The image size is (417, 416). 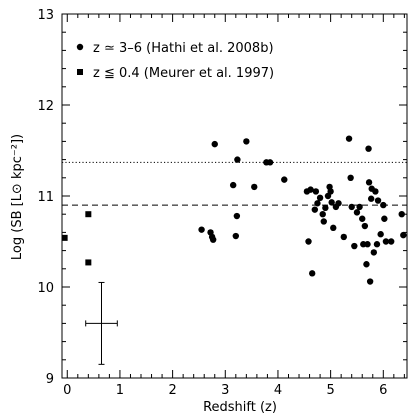 What do you see at coordinates (80, 72) in the screenshot?
I see `legend-marker-square` at bounding box center [80, 72].